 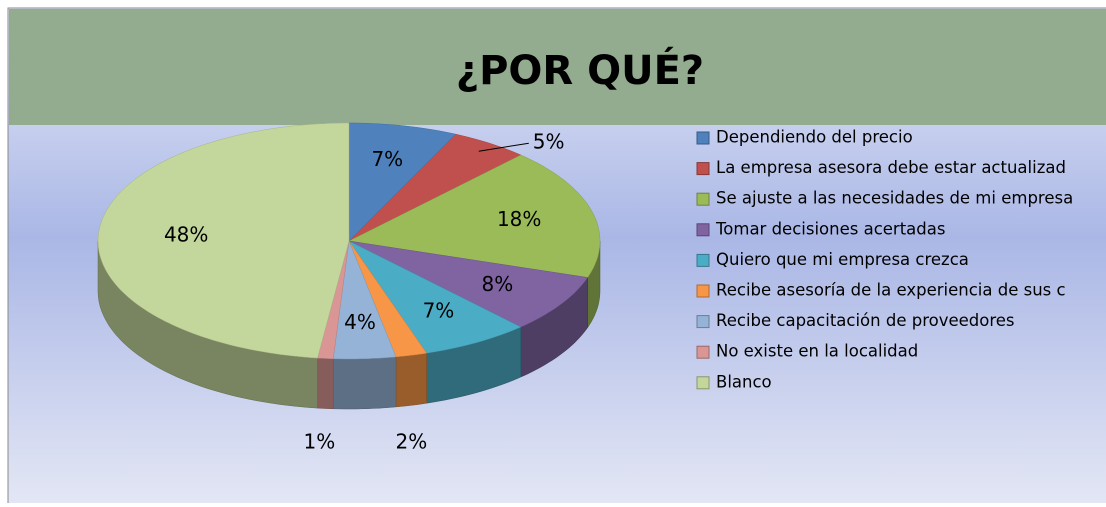 What do you see at coordinates (580, 70) in the screenshot?
I see `chart-title: ¿POR QUÉ?` at bounding box center [580, 70].